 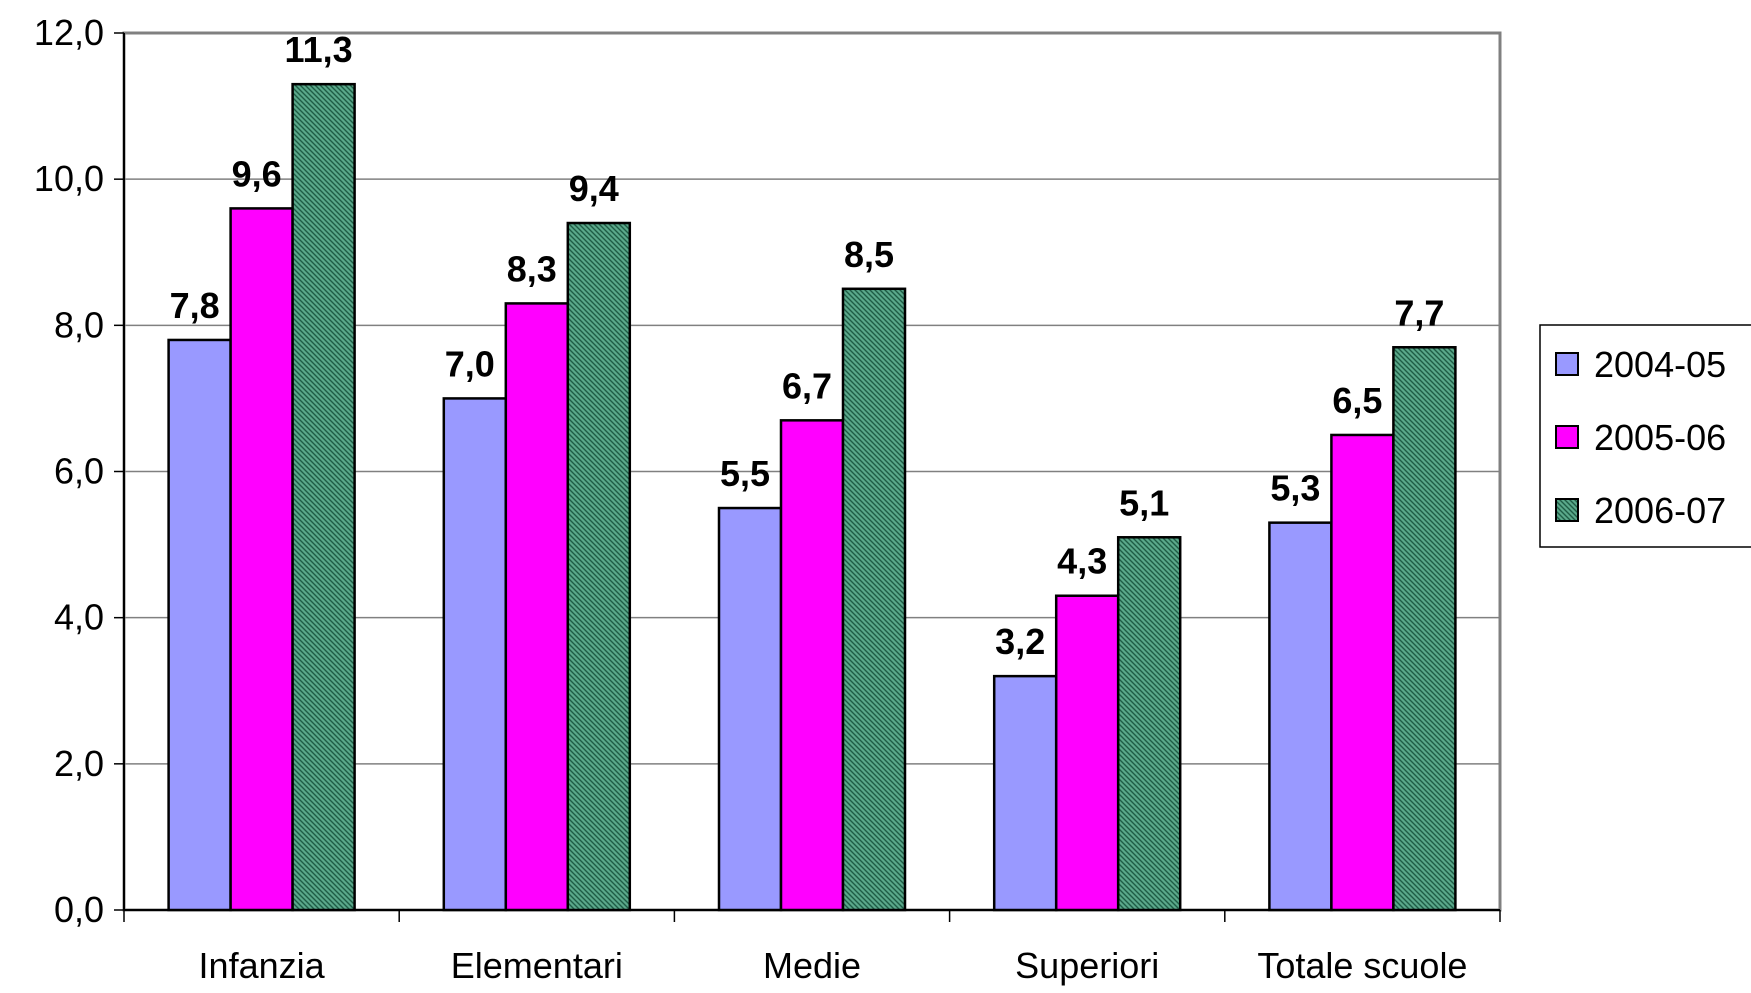 What do you see at coordinates (79, 324) in the screenshot?
I see `y-tick-label: 8,0` at bounding box center [79, 324].